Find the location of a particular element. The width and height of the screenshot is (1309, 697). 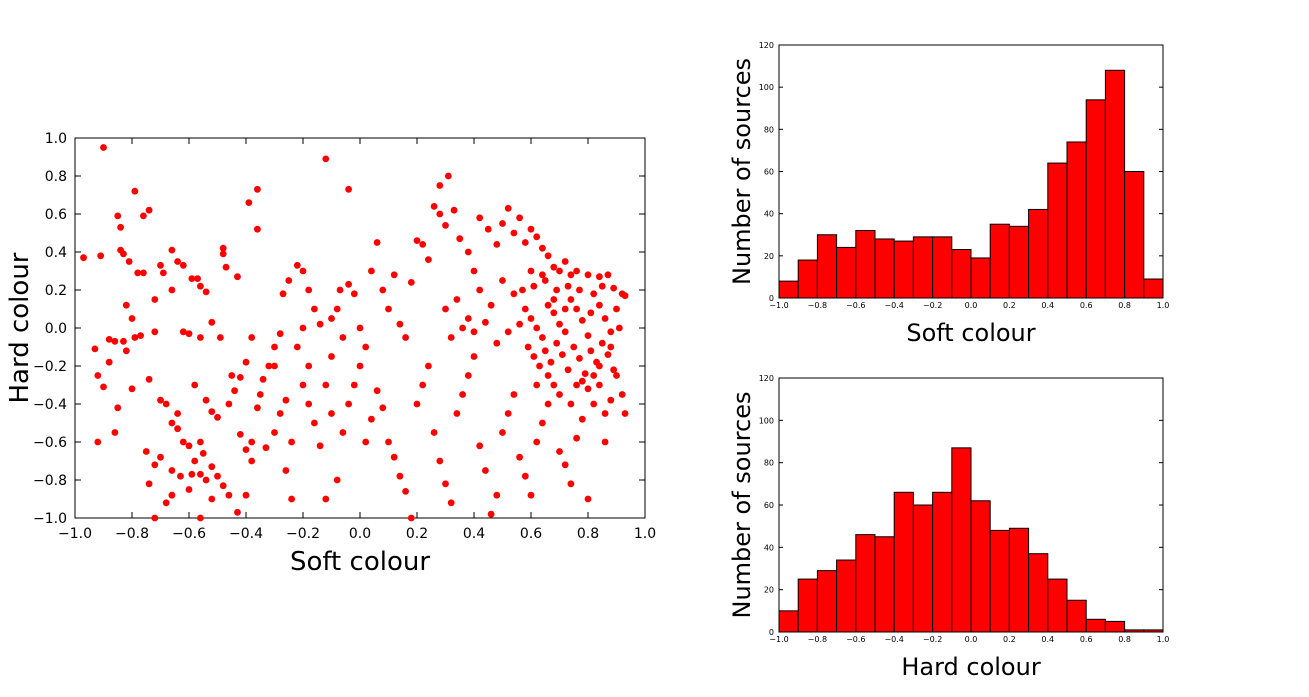

y-tick-label: 1.0 is located at coordinates (56, 139).